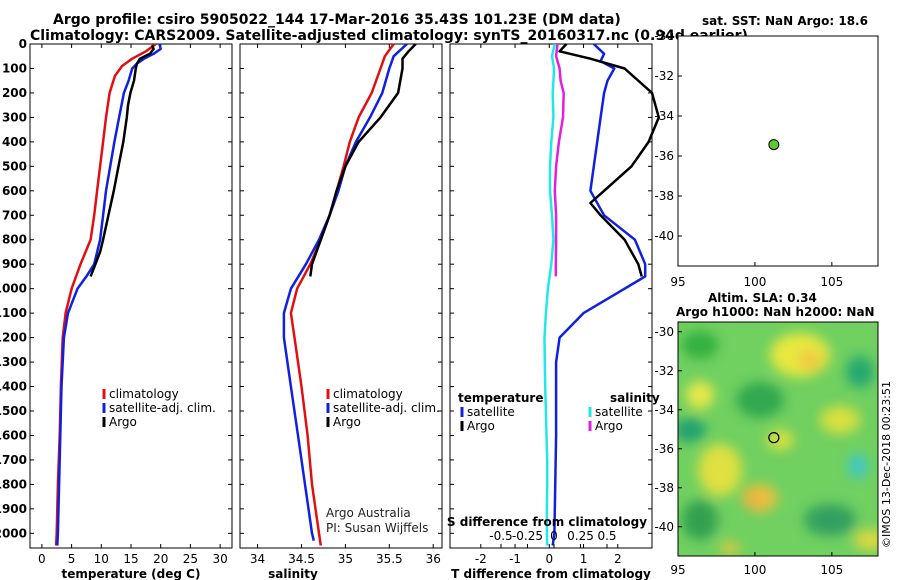 This screenshot has height=580, width=900. Describe the element at coordinates (664, 527) in the screenshot. I see `sla-map-ytick-label: -40` at that location.